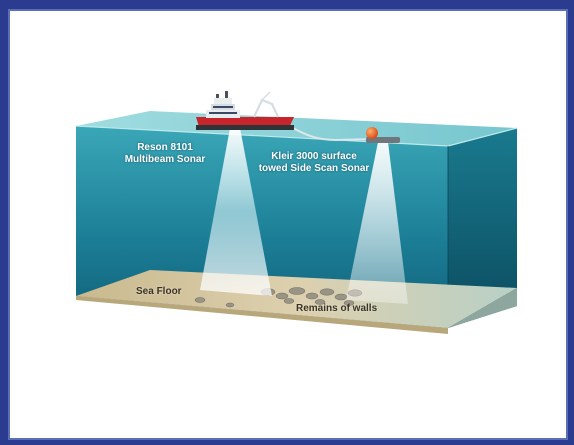 This screenshot has width=574, height=445. I want to click on multibeam-label-line1: Reson 8101, so click(165, 147).